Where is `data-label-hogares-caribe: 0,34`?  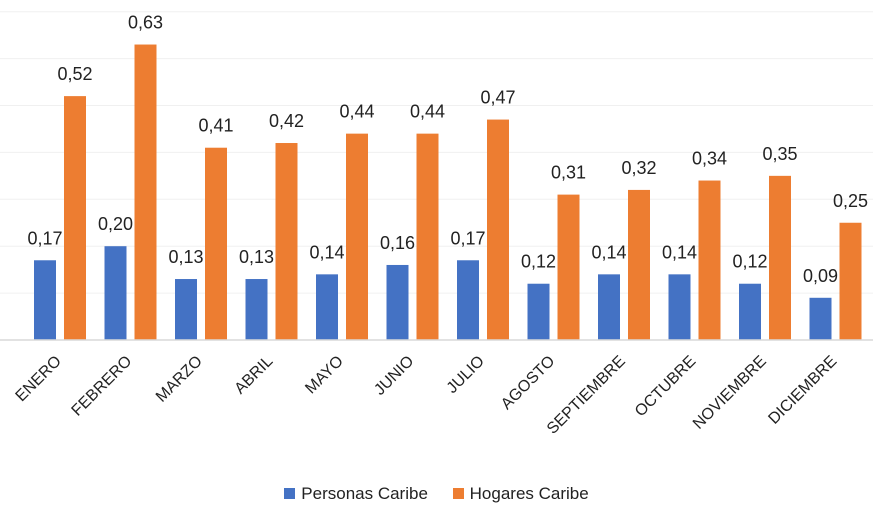 data-label-hogares-caribe: 0,34 is located at coordinates (709, 159).